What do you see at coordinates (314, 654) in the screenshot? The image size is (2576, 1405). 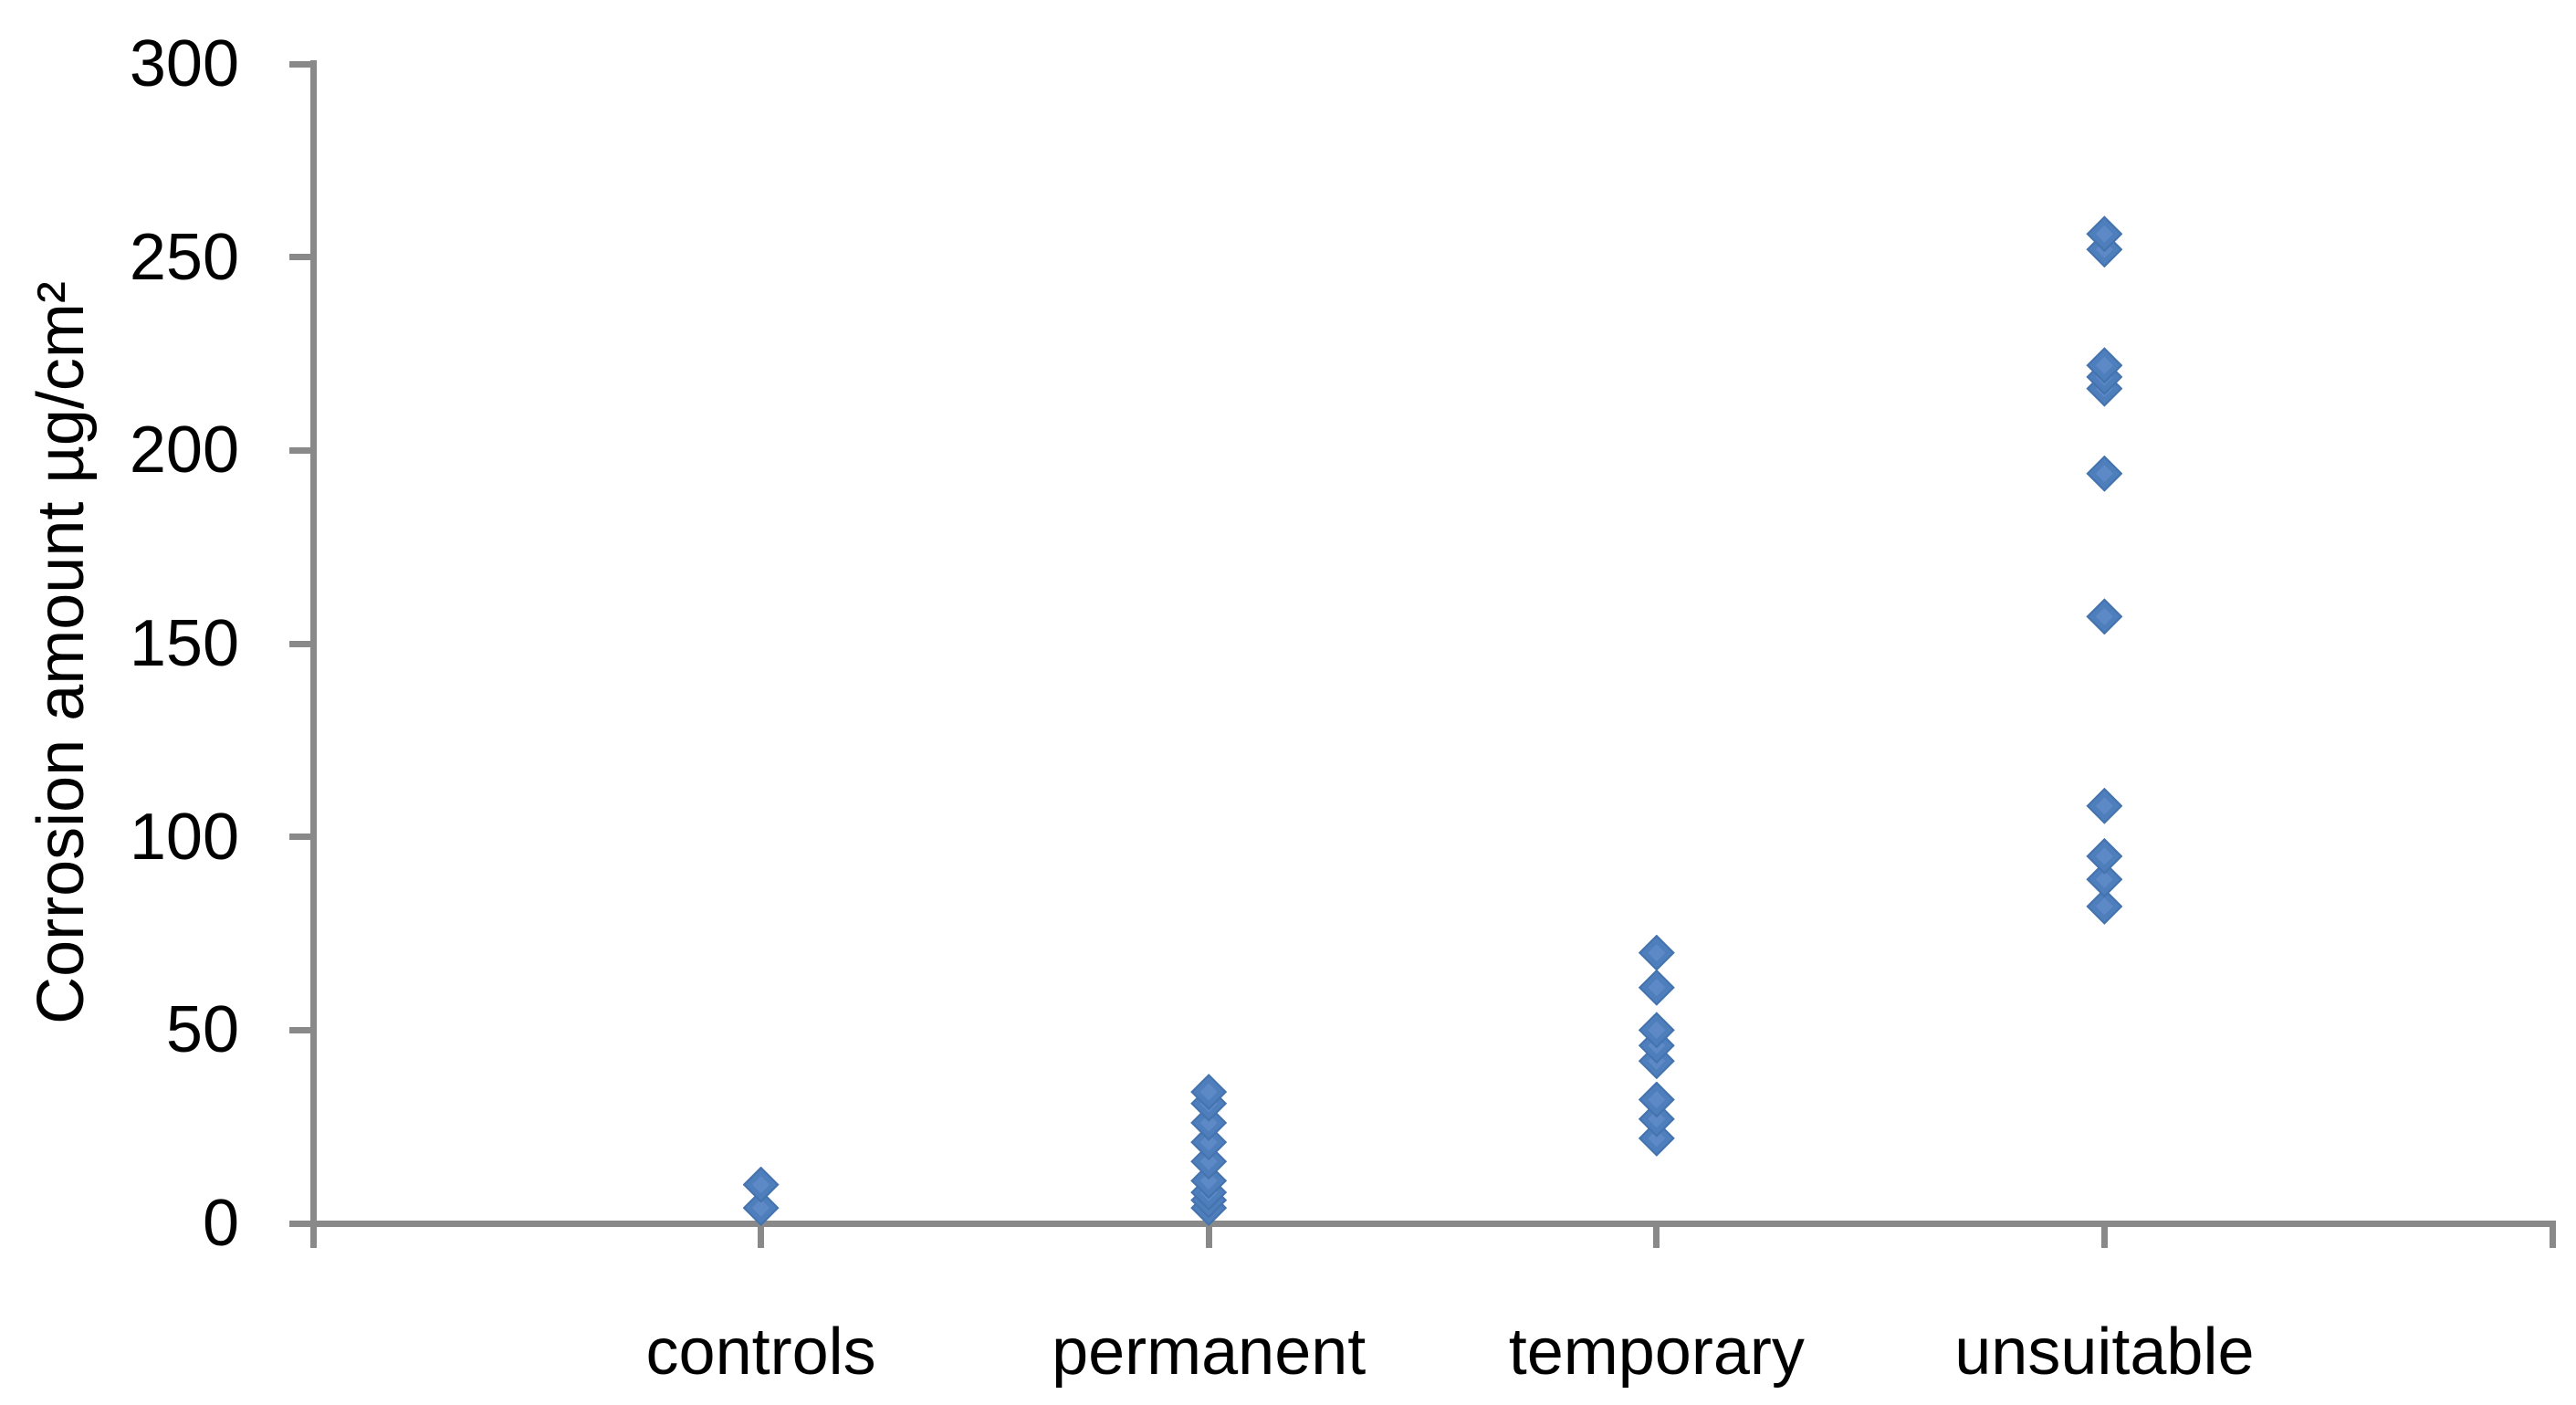 I see `y-axis-line` at bounding box center [314, 654].